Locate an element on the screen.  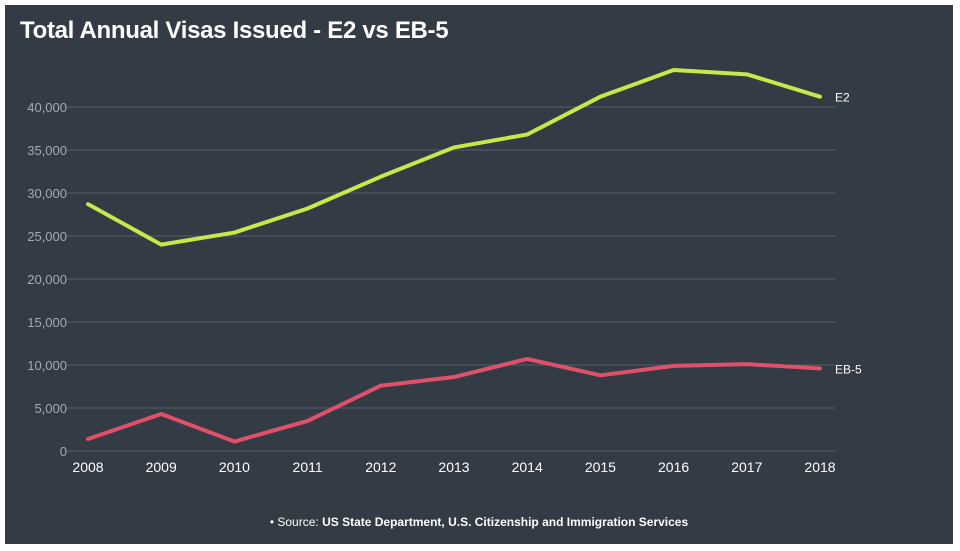
y-tick-label: 25,000 is located at coordinates (47, 236).